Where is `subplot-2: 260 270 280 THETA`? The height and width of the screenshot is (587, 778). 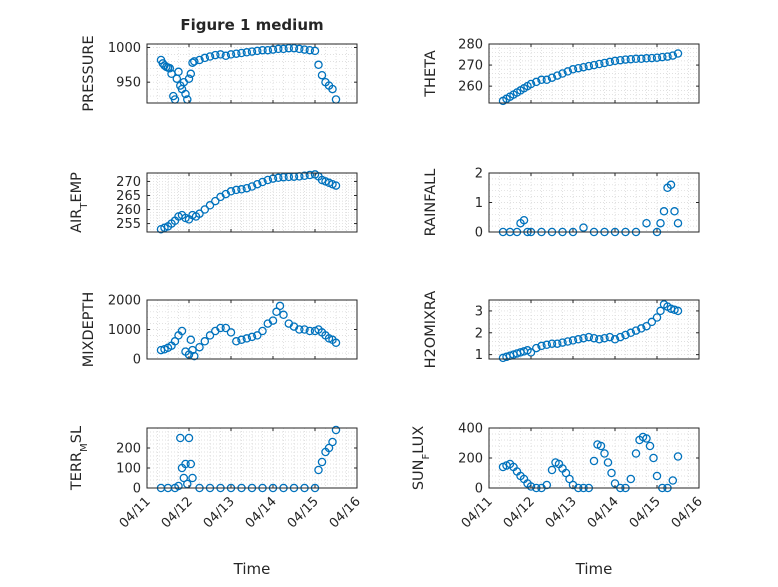
subplot-2: 260 270 280 THETA is located at coordinates (561, 72).